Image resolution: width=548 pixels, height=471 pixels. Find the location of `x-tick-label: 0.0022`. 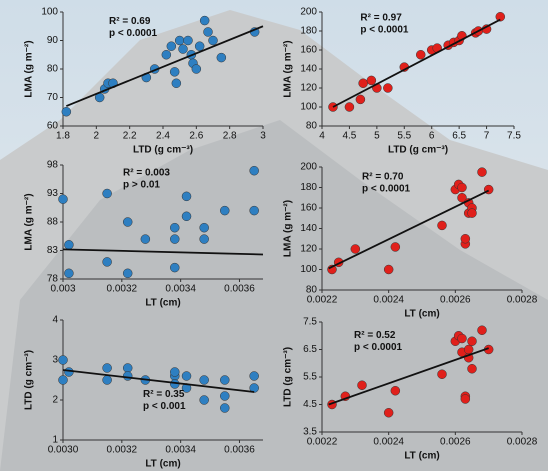

x-tick-label: 0.0022 is located at coordinates (322, 442).